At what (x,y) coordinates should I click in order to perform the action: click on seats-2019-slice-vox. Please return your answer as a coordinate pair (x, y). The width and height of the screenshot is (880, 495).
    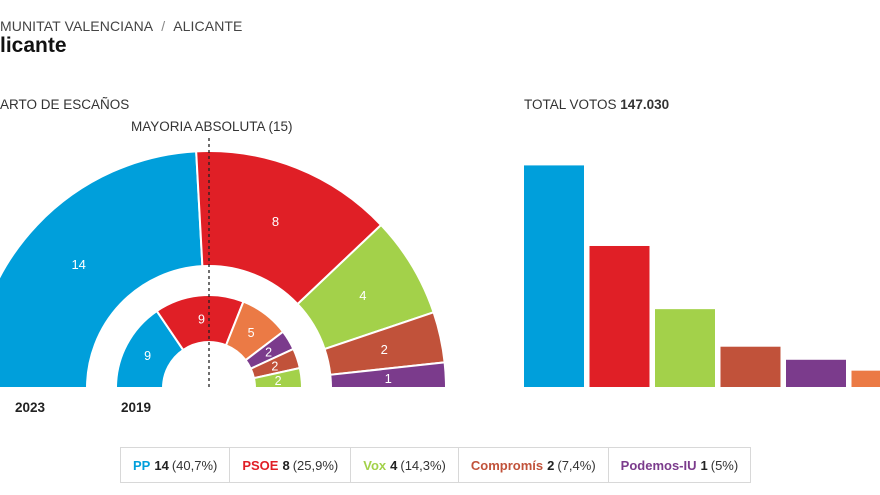
    Looking at the image, I should click on (278, 377).